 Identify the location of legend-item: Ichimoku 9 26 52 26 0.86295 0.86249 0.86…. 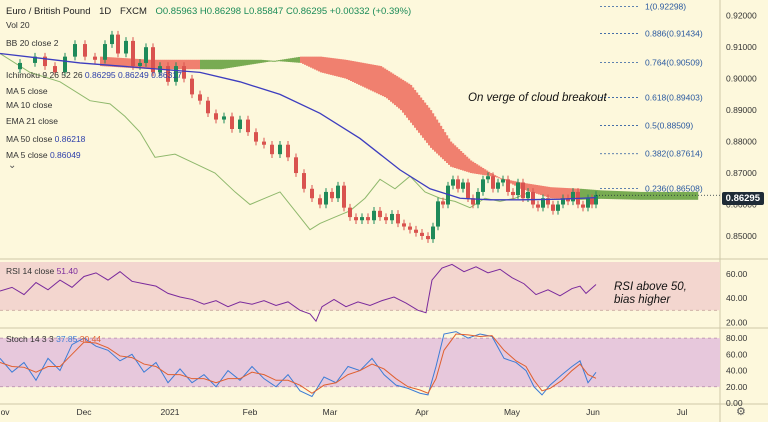
(94, 75).